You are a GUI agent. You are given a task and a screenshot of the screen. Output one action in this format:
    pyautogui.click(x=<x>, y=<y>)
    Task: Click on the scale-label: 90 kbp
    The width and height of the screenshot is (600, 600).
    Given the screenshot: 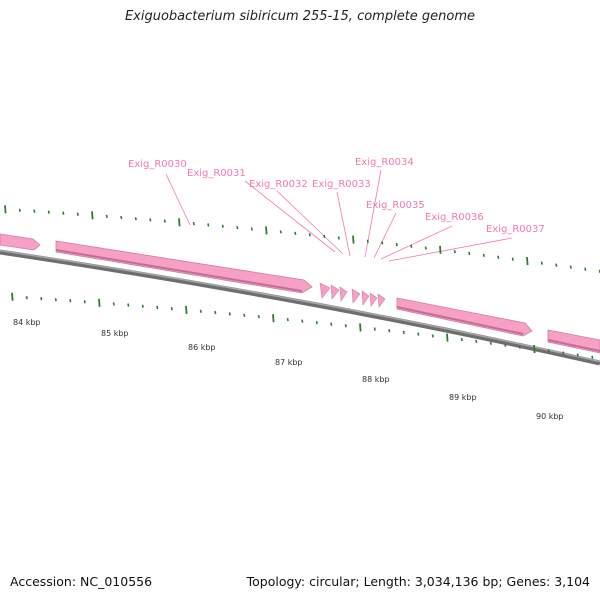 What is the action you would take?
    pyautogui.click(x=550, y=416)
    